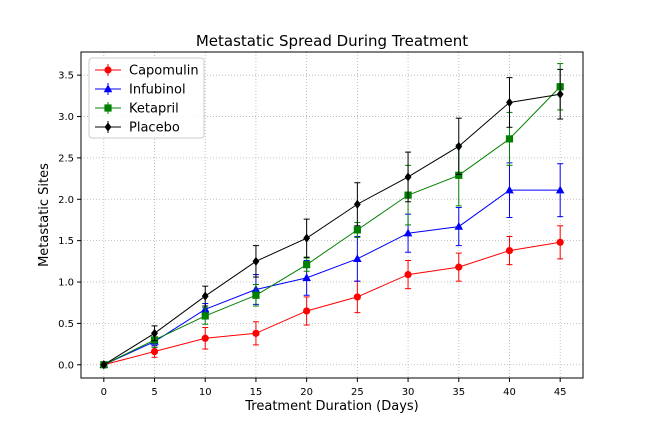  What do you see at coordinates (157, 90) in the screenshot?
I see `legend-label: Infubinol` at bounding box center [157, 90].